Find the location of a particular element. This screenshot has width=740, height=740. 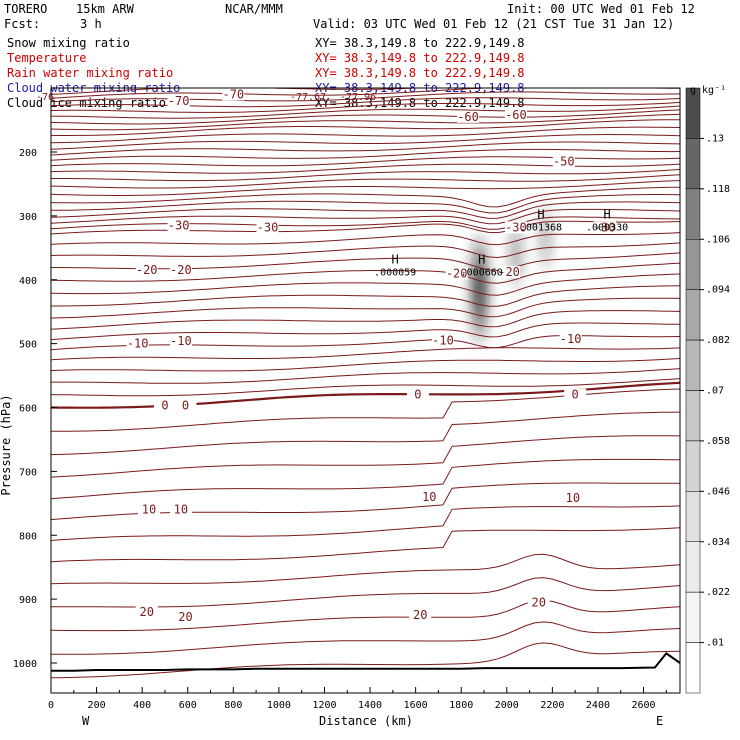

overlay-number: -76 is located at coordinates (45, 97).